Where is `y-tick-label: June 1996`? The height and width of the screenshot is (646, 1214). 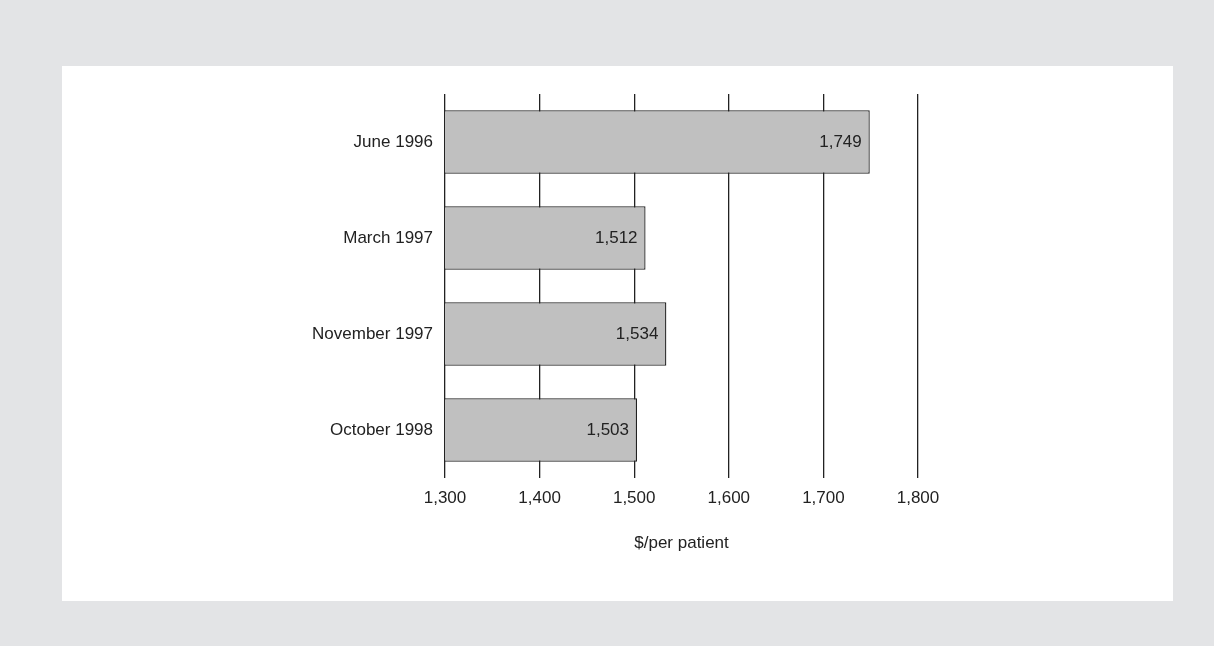 y-tick-label: June 1996 is located at coordinates (393, 141).